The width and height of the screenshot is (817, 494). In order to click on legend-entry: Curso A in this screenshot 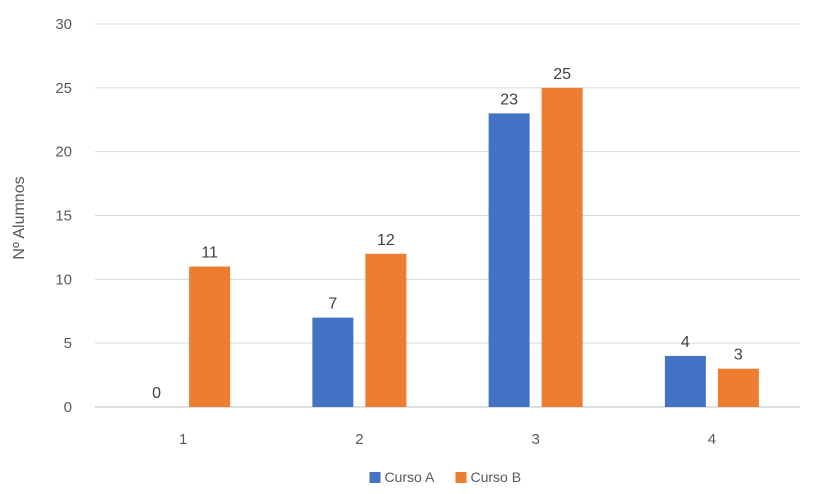, I will do `click(410, 477)`.